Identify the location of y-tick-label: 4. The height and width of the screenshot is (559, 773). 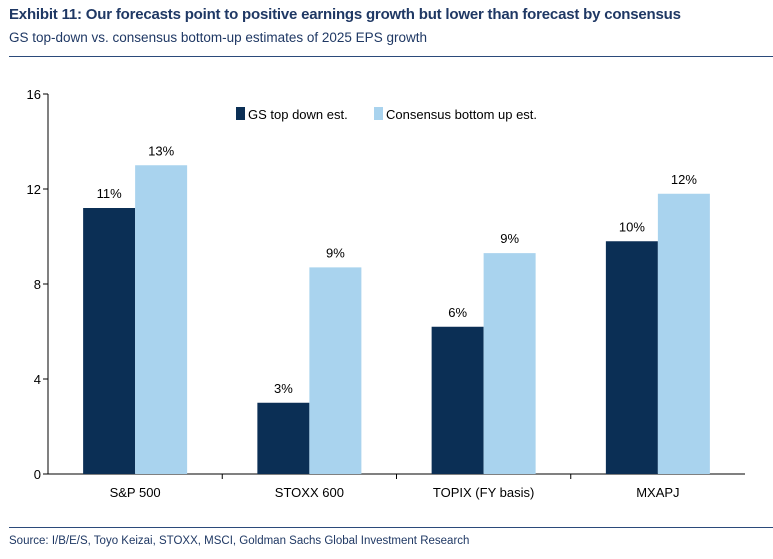
(37, 379).